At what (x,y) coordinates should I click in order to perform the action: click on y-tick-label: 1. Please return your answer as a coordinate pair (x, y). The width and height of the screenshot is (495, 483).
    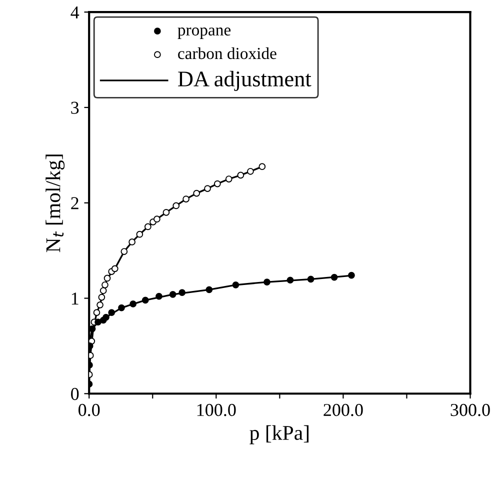
    Looking at the image, I should click on (75, 298).